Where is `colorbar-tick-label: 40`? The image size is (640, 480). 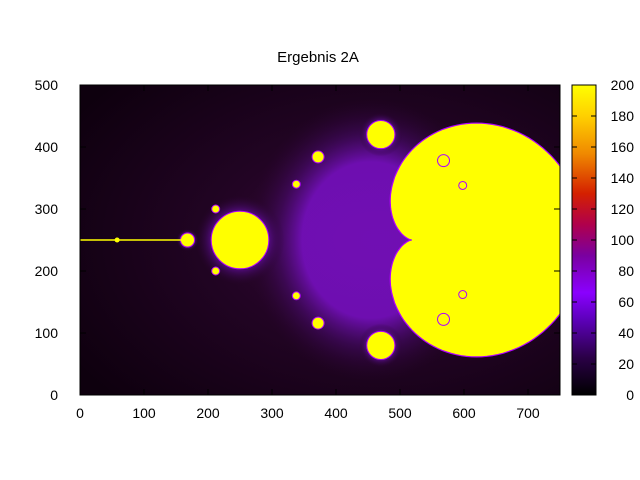 colorbar-tick-label: 40 is located at coordinates (626, 333).